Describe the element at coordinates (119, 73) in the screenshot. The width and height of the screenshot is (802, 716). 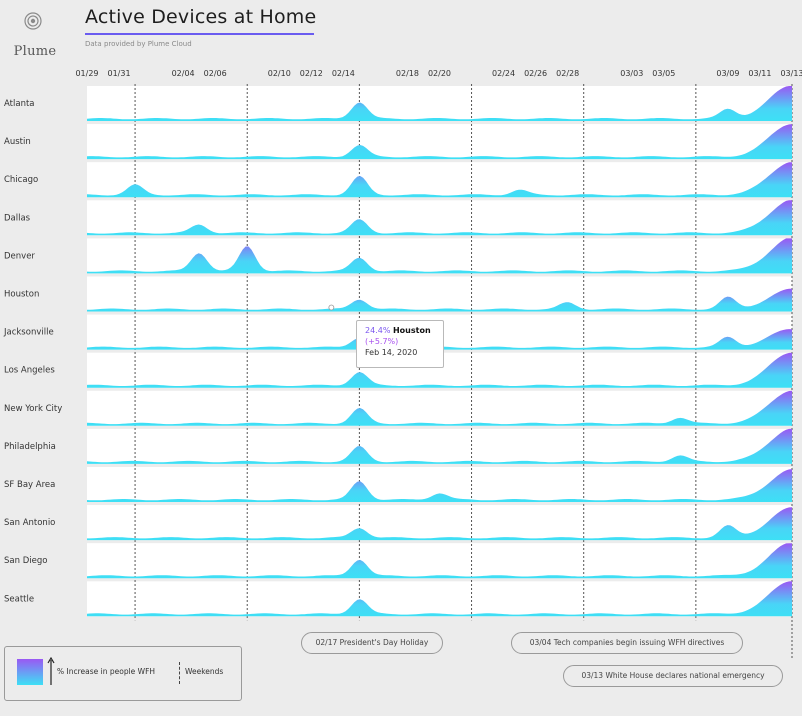
I see `x-tick-label: 01/31` at that location.